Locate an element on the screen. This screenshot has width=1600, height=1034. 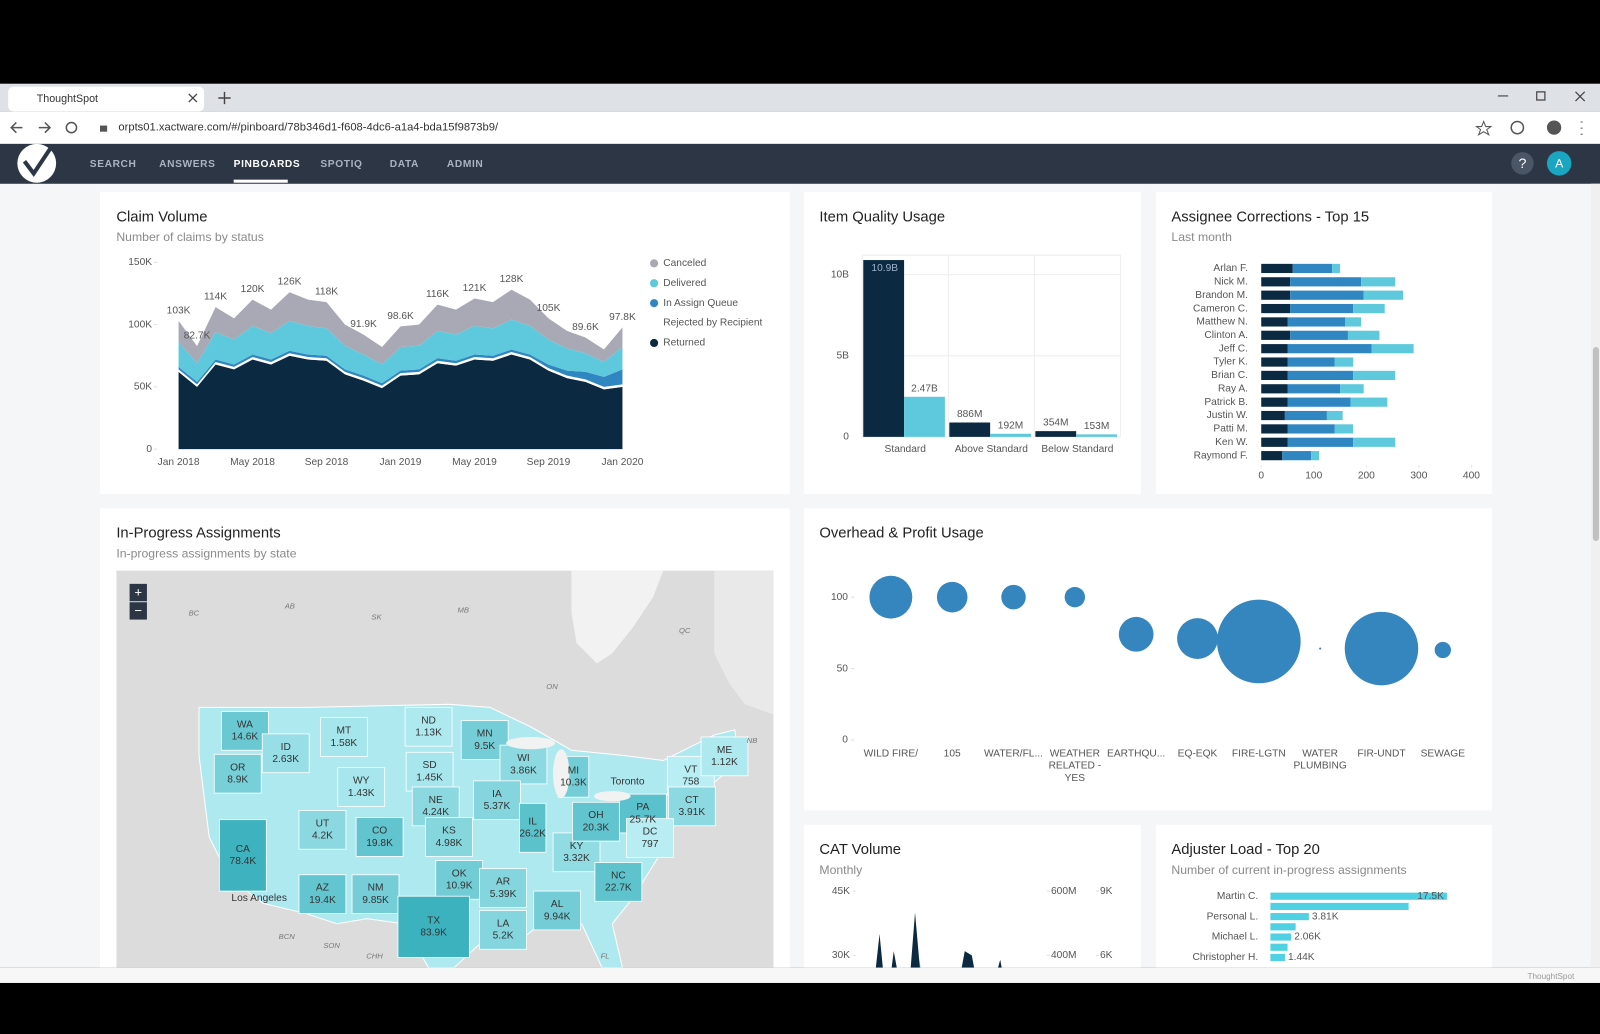
state-value: 4.98K is located at coordinates (449, 843).